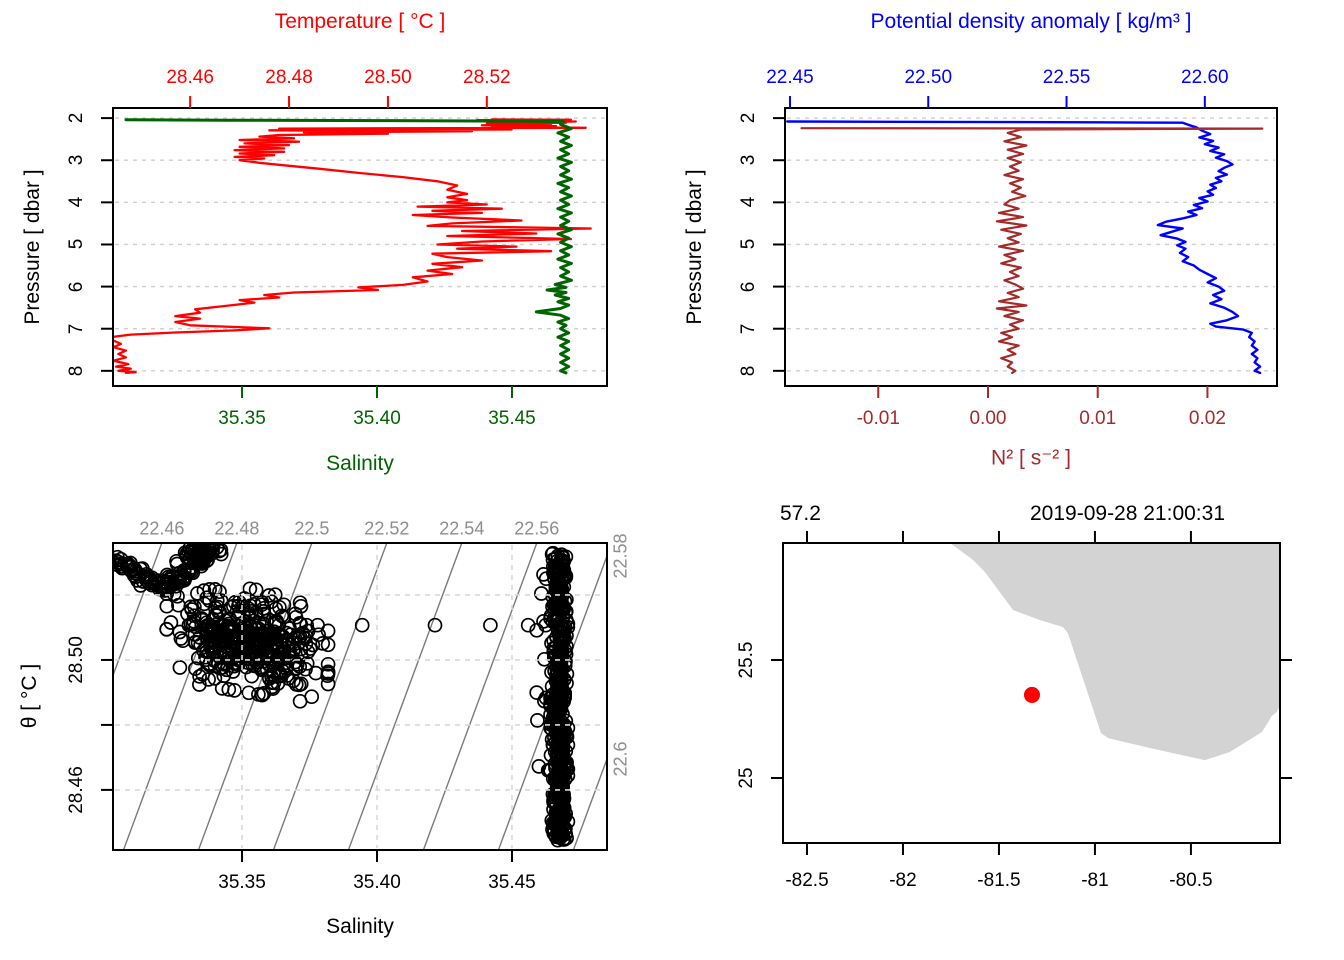  Describe the element at coordinates (928, 77) in the screenshot. I see `profile-density-N2-x_top-tick-label: 22.50` at that location.